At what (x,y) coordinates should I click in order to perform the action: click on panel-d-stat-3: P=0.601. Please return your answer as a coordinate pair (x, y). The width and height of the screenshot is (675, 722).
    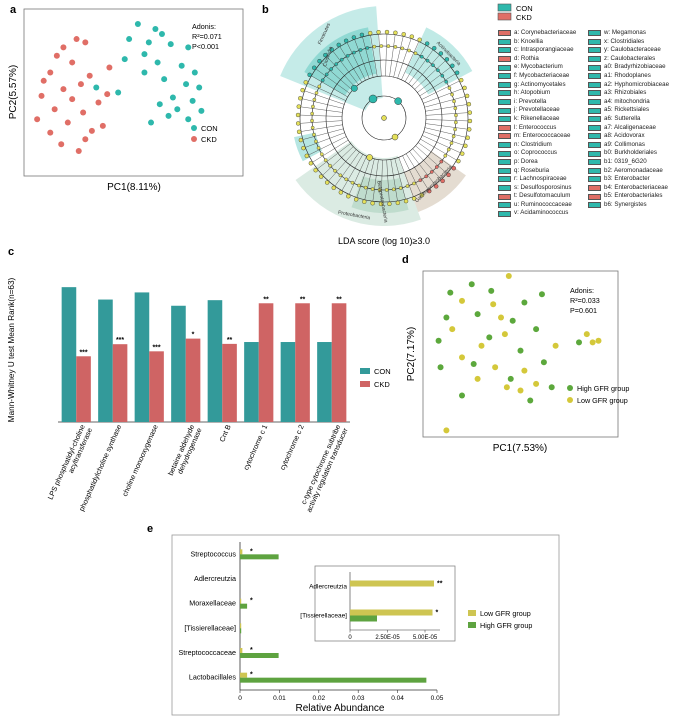
    Looking at the image, I should click on (583, 310).